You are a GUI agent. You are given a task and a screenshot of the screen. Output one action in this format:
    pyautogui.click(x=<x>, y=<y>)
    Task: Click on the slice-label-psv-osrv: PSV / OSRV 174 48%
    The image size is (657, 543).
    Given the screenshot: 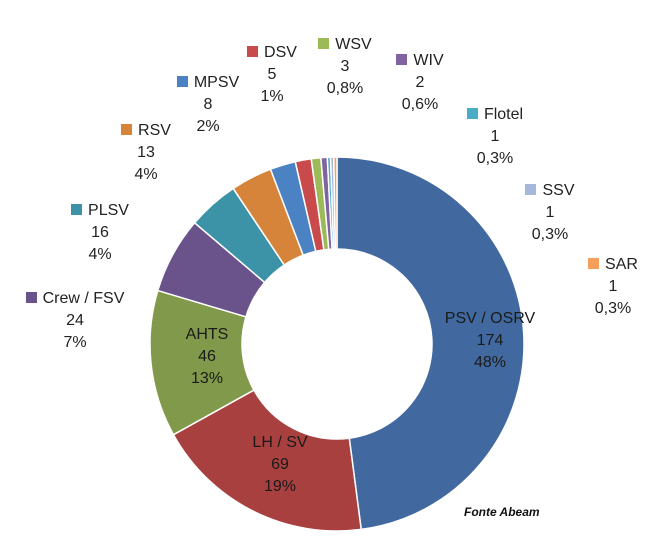 What is the action you would take?
    pyautogui.click(x=490, y=341)
    